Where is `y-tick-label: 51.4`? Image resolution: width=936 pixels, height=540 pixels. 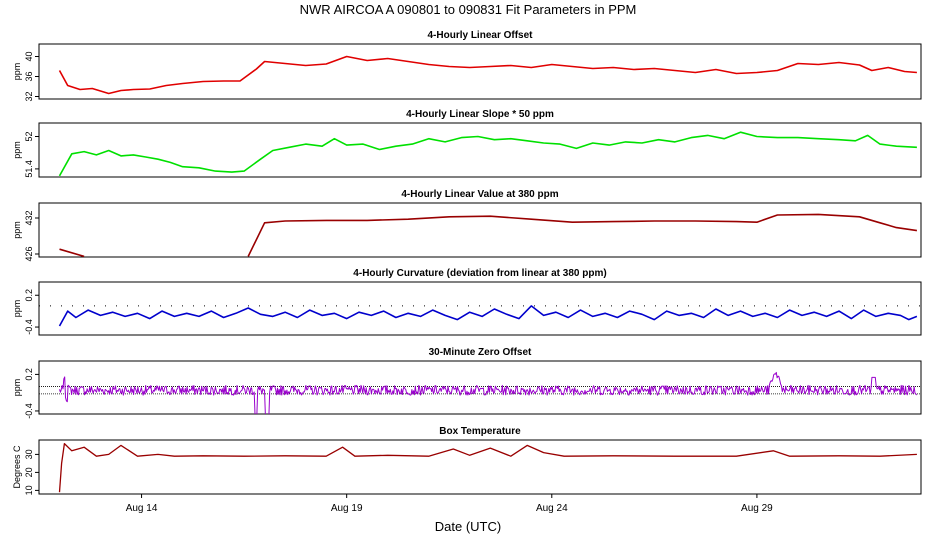
y-tick-label: 51.4 is located at coordinates (29, 169).